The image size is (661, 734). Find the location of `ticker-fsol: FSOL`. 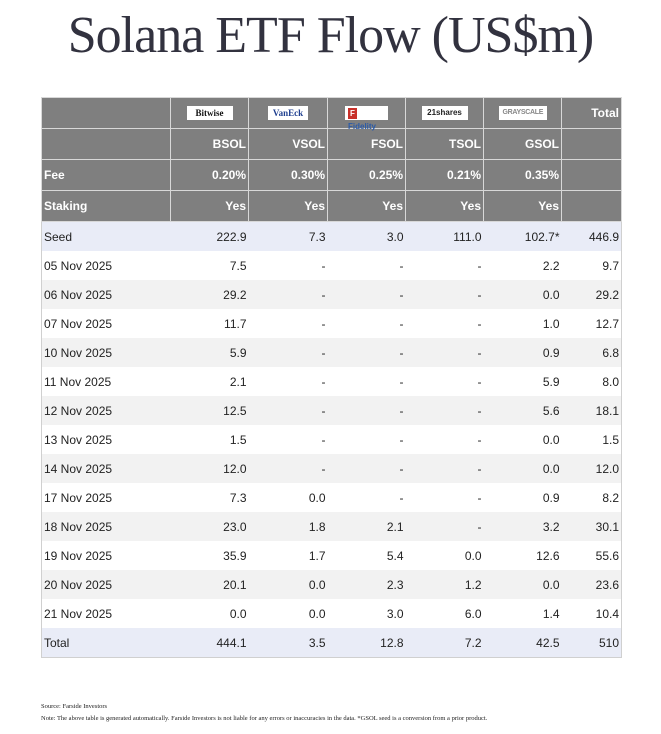

ticker-fsol: FSOL is located at coordinates (366, 144).